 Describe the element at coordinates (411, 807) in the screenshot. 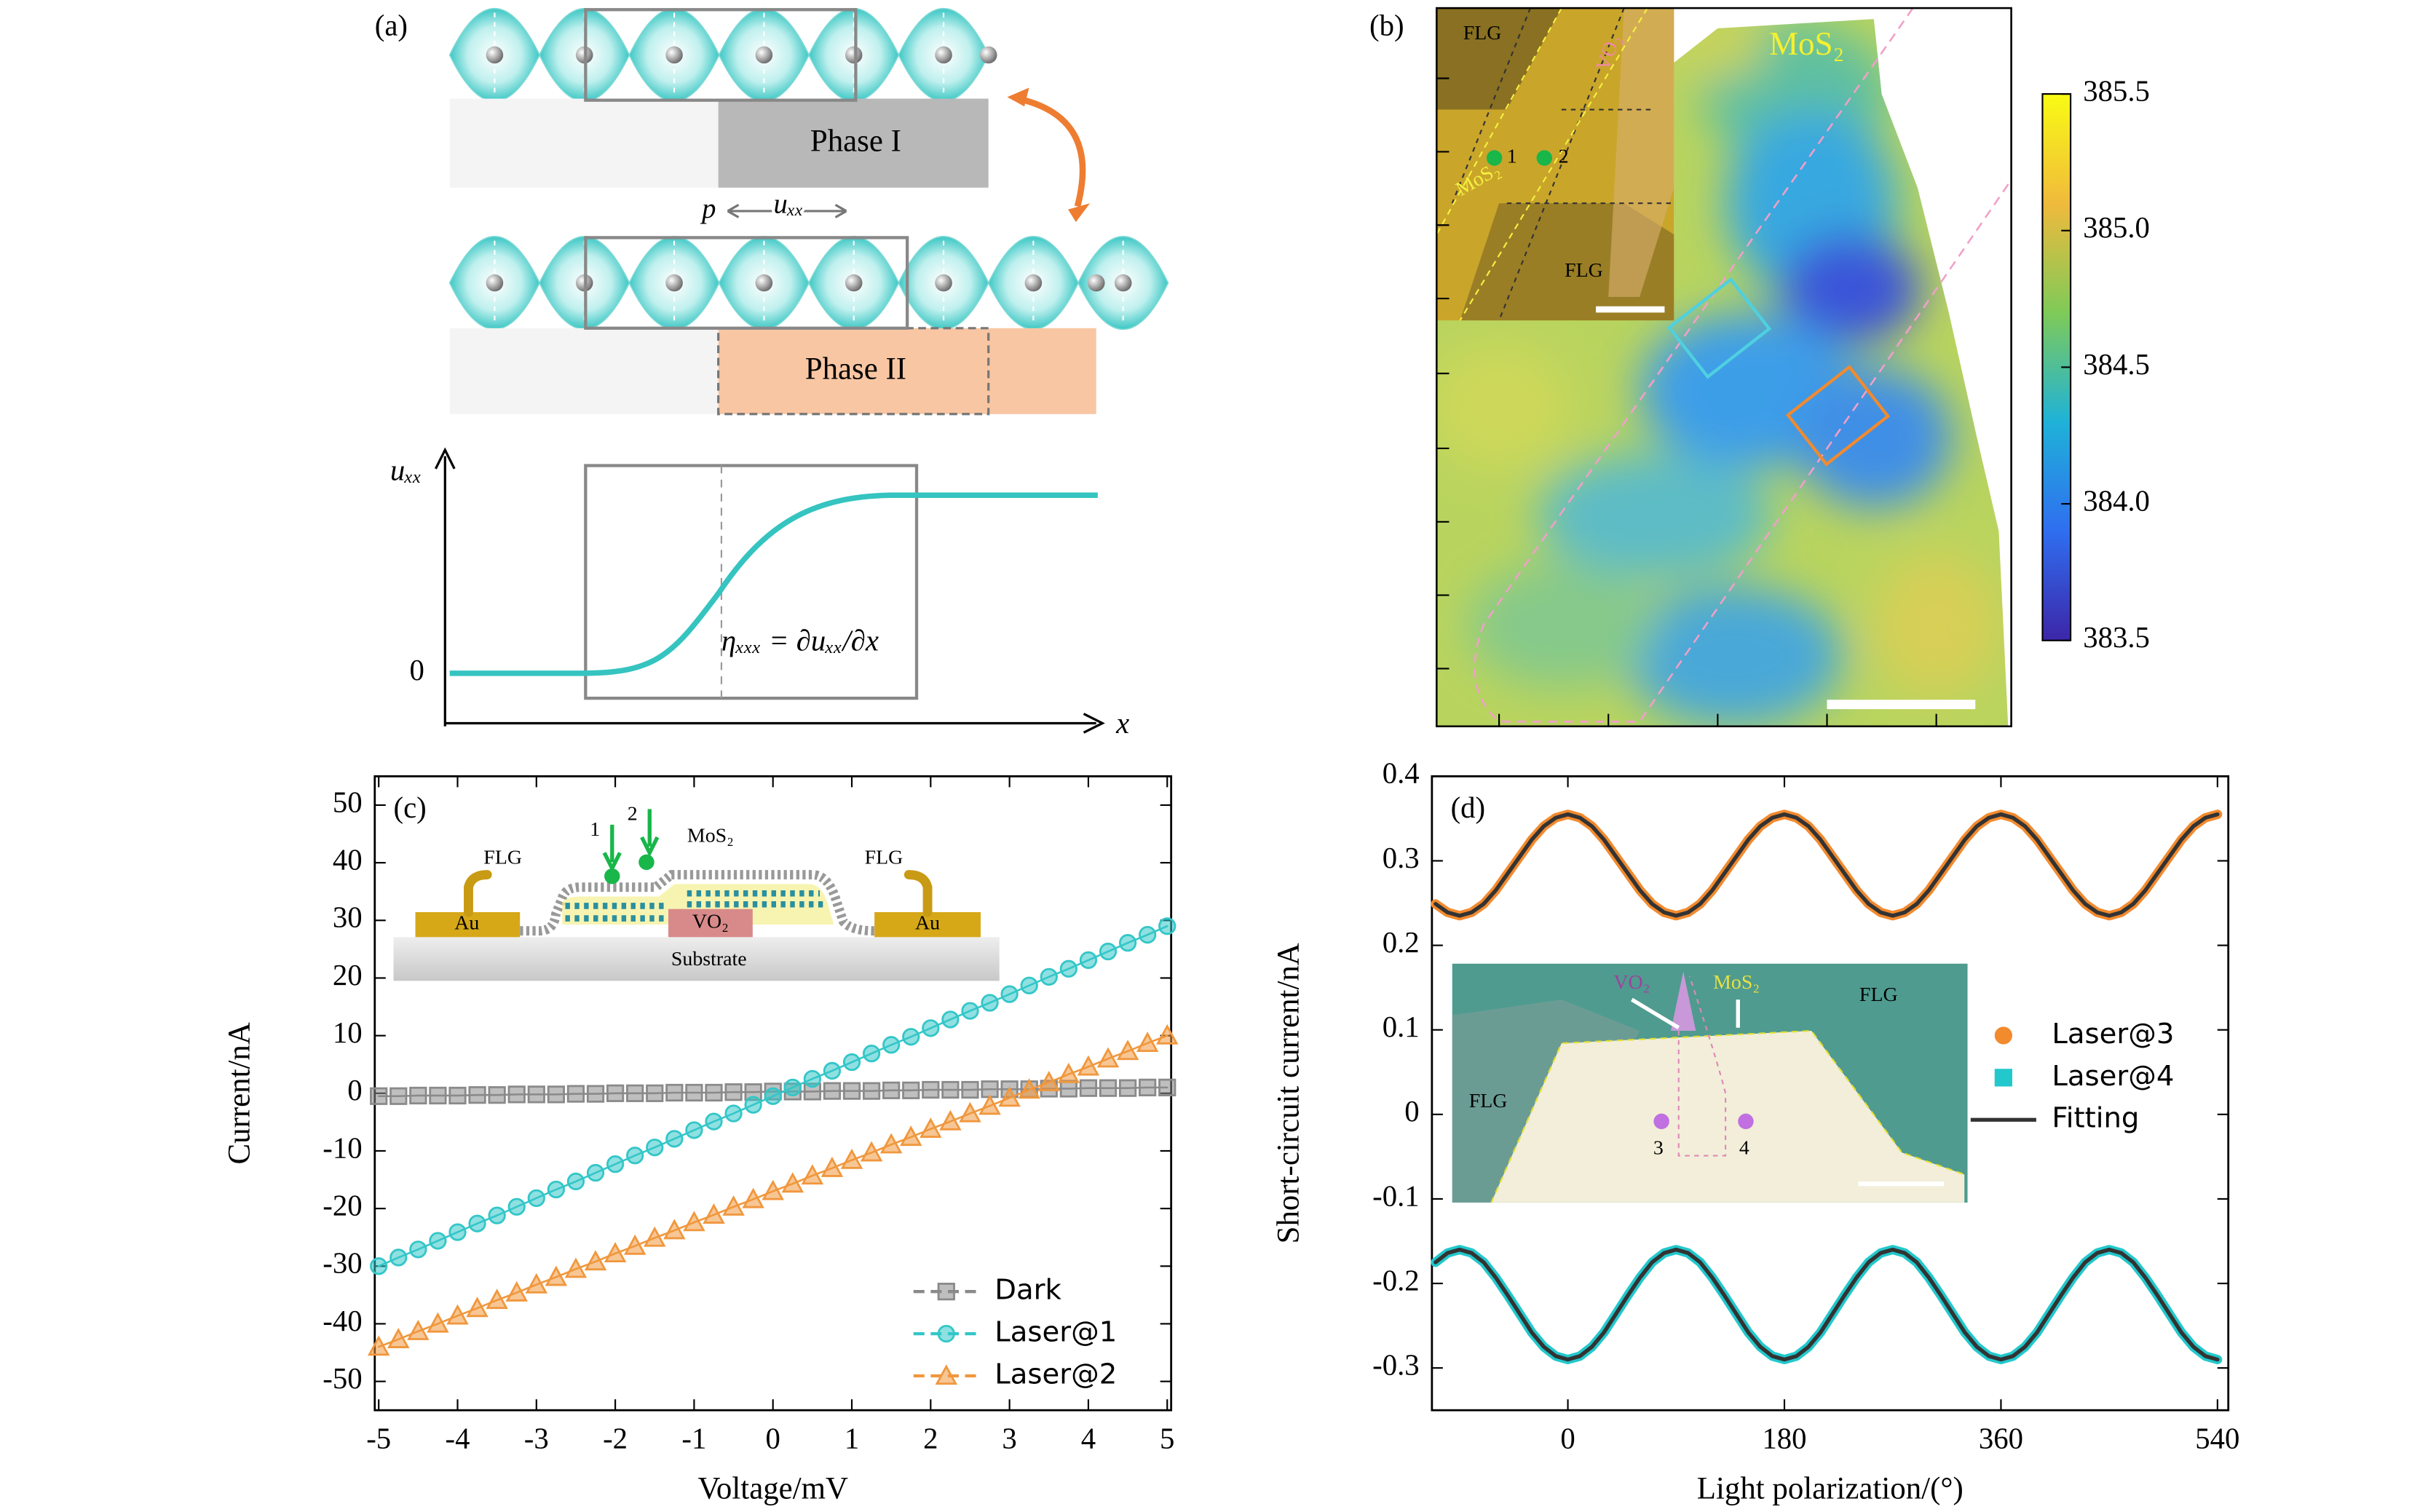

I see `panel-label: (c)` at that location.